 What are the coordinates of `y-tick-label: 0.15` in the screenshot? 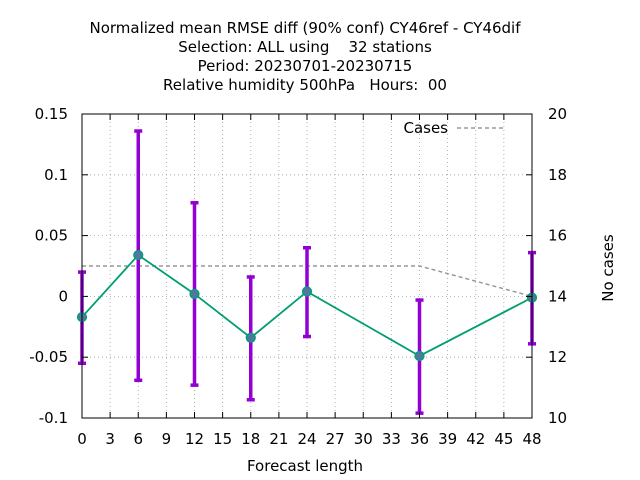 It's located at (51, 114).